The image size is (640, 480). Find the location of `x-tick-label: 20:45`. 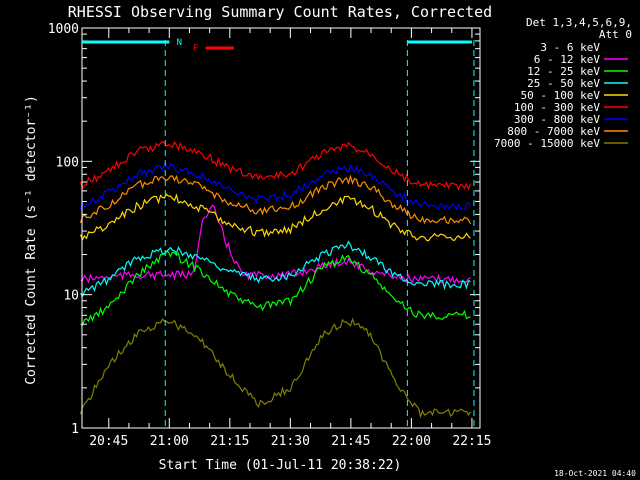

x-tick-label: 20:45 is located at coordinates (108, 441).